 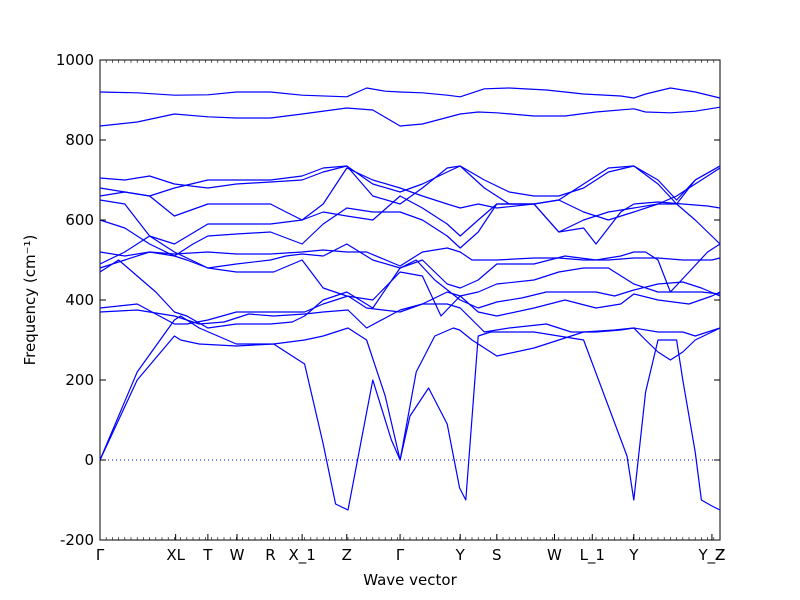 I want to click on y-tick-label: 800, so click(x=79, y=140).